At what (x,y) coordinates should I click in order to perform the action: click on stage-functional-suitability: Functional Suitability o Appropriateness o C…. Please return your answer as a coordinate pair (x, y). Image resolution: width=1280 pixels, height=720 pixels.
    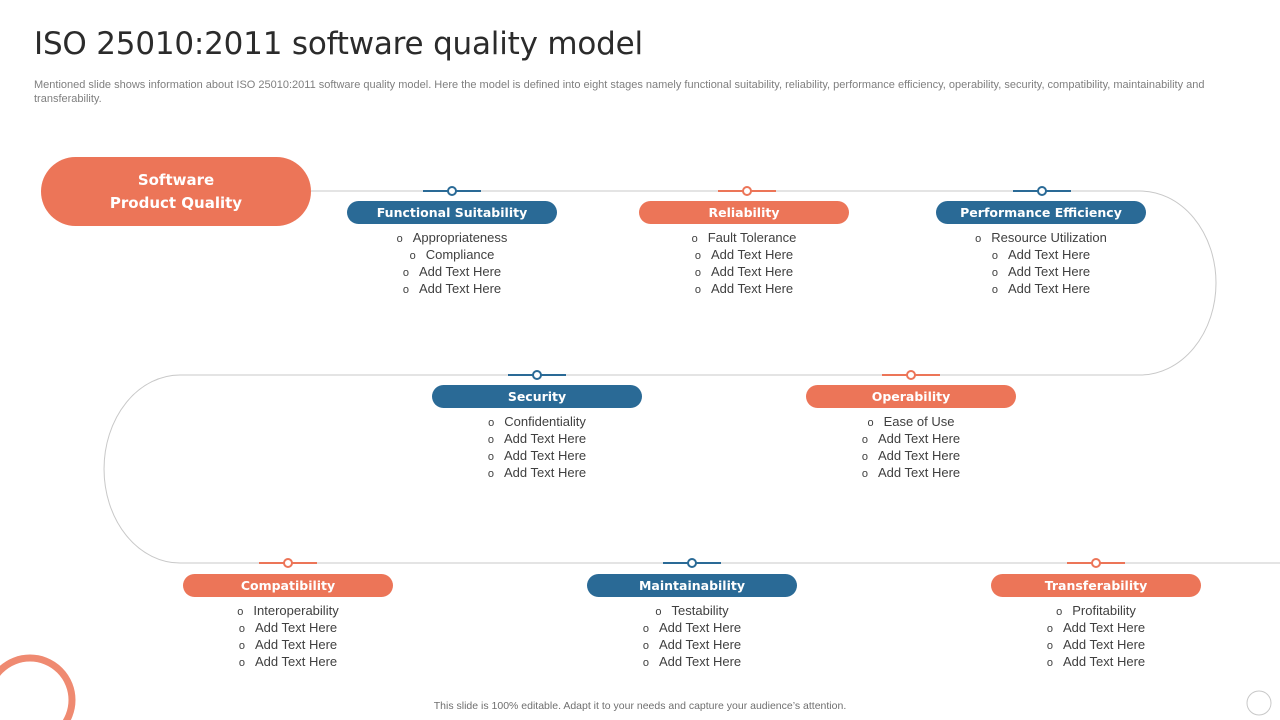
    Looking at the image, I should click on (452, 249).